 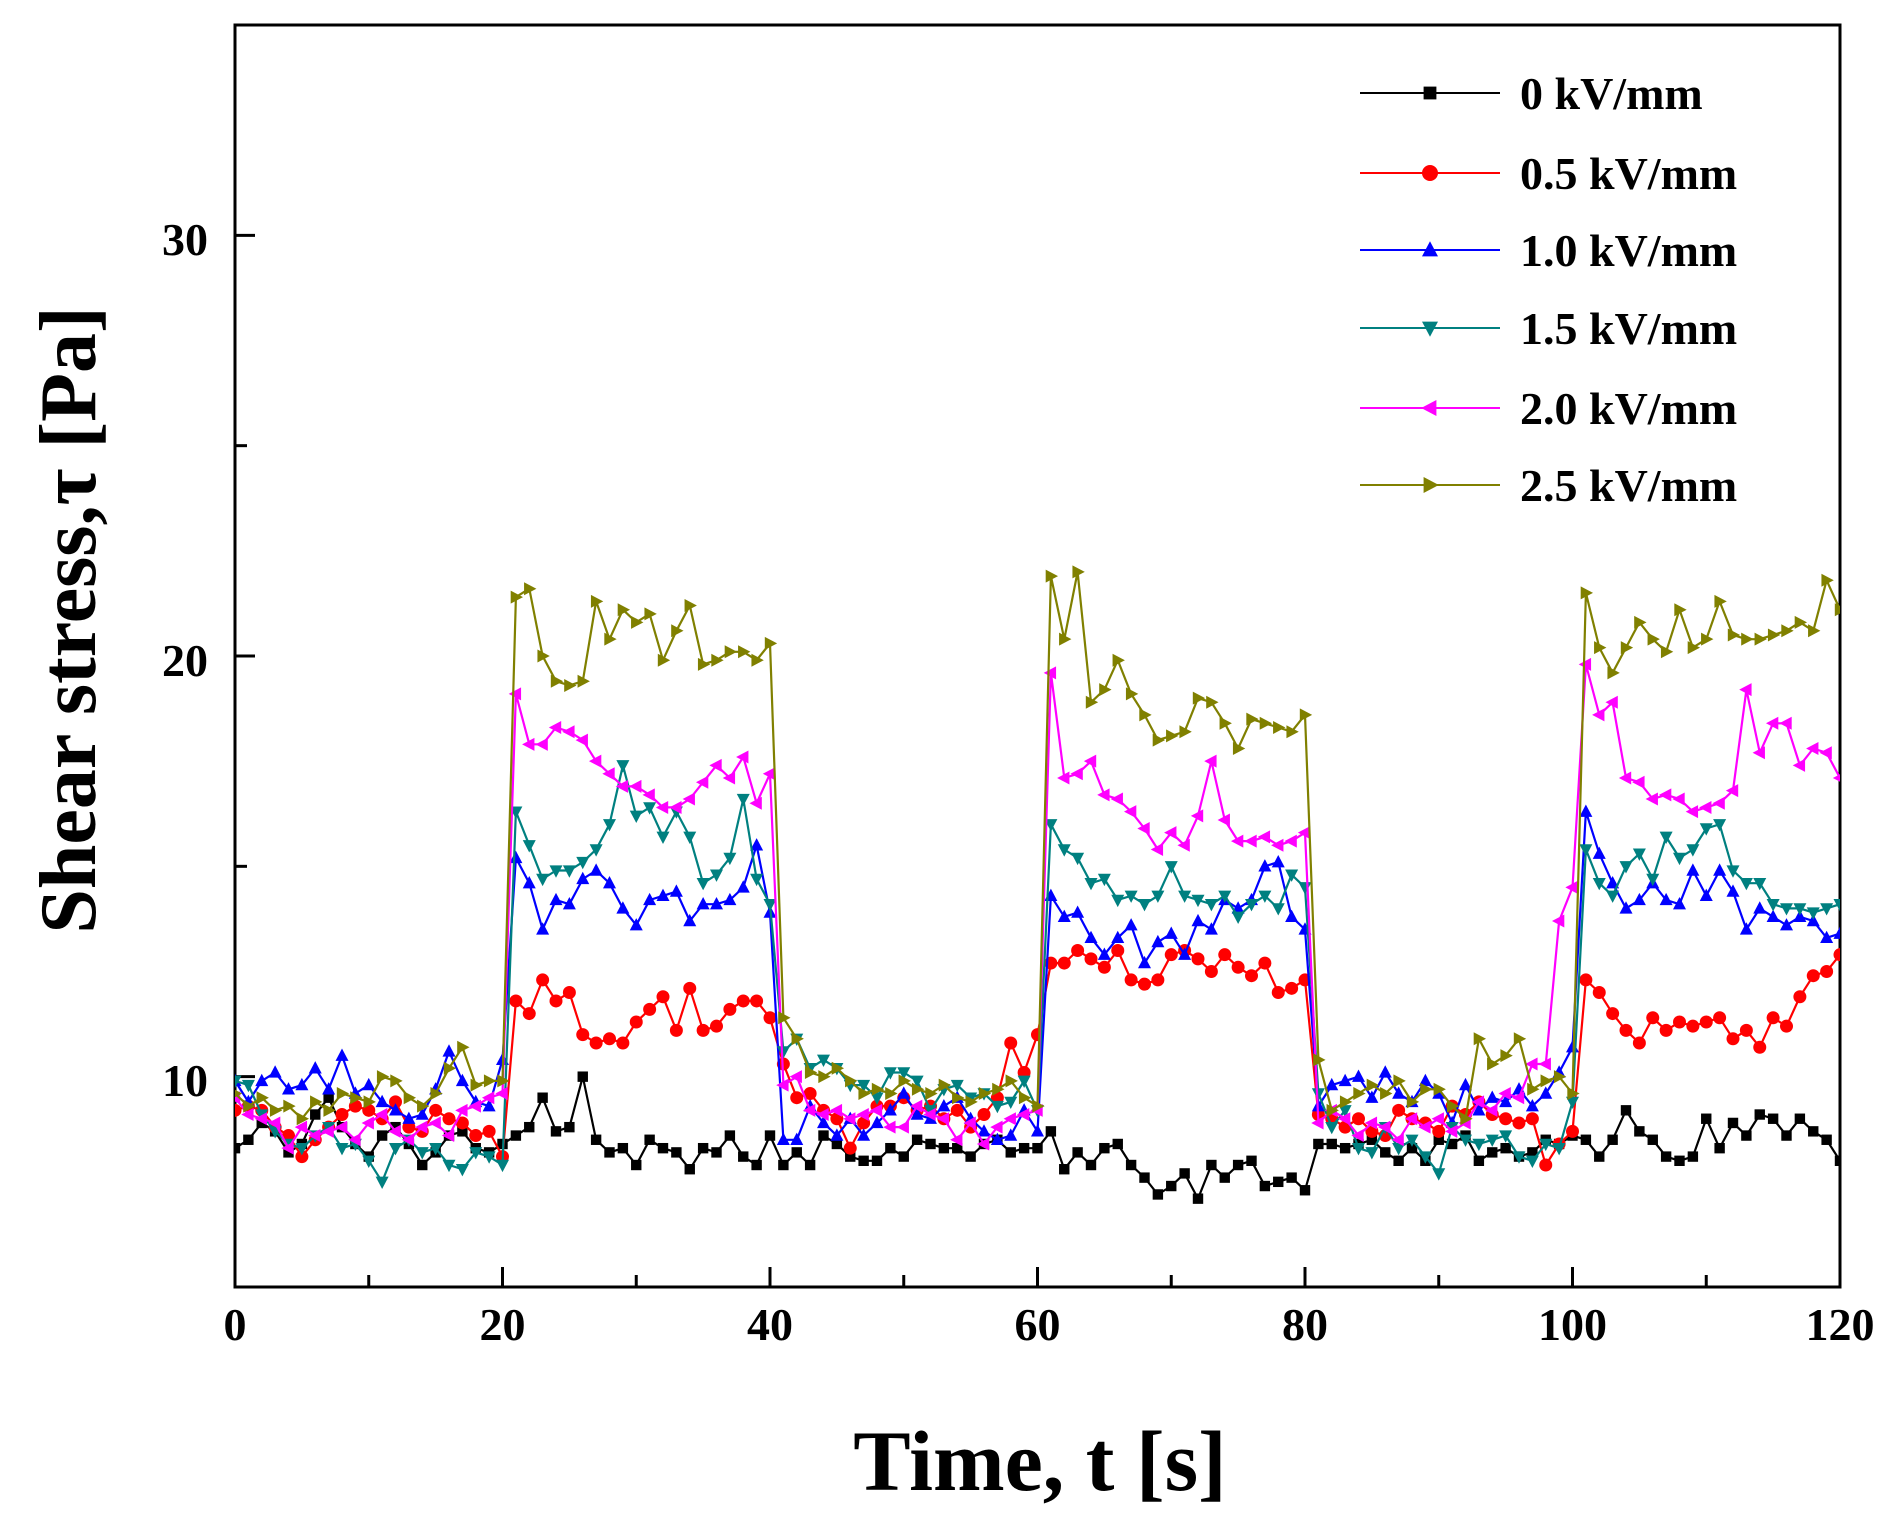 What do you see at coordinates (185, 1080) in the screenshot?
I see `y-tick-label-10: 10` at bounding box center [185, 1080].